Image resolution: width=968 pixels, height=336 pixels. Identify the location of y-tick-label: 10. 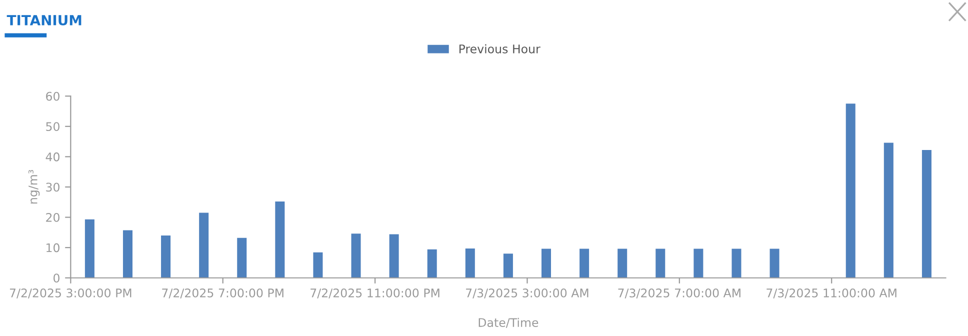
(53, 247).